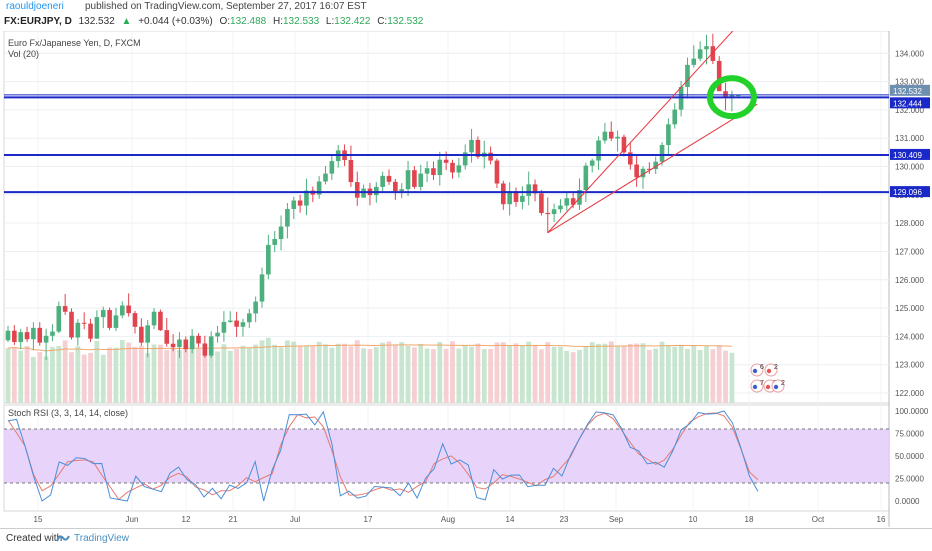 The image size is (932, 551). I want to click on price-tick-label: 132.000, so click(909, 110).